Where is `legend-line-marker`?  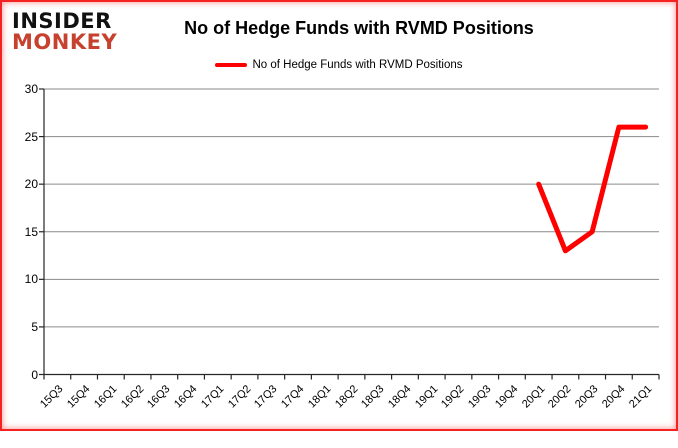
legend-line-marker is located at coordinates (231, 65).